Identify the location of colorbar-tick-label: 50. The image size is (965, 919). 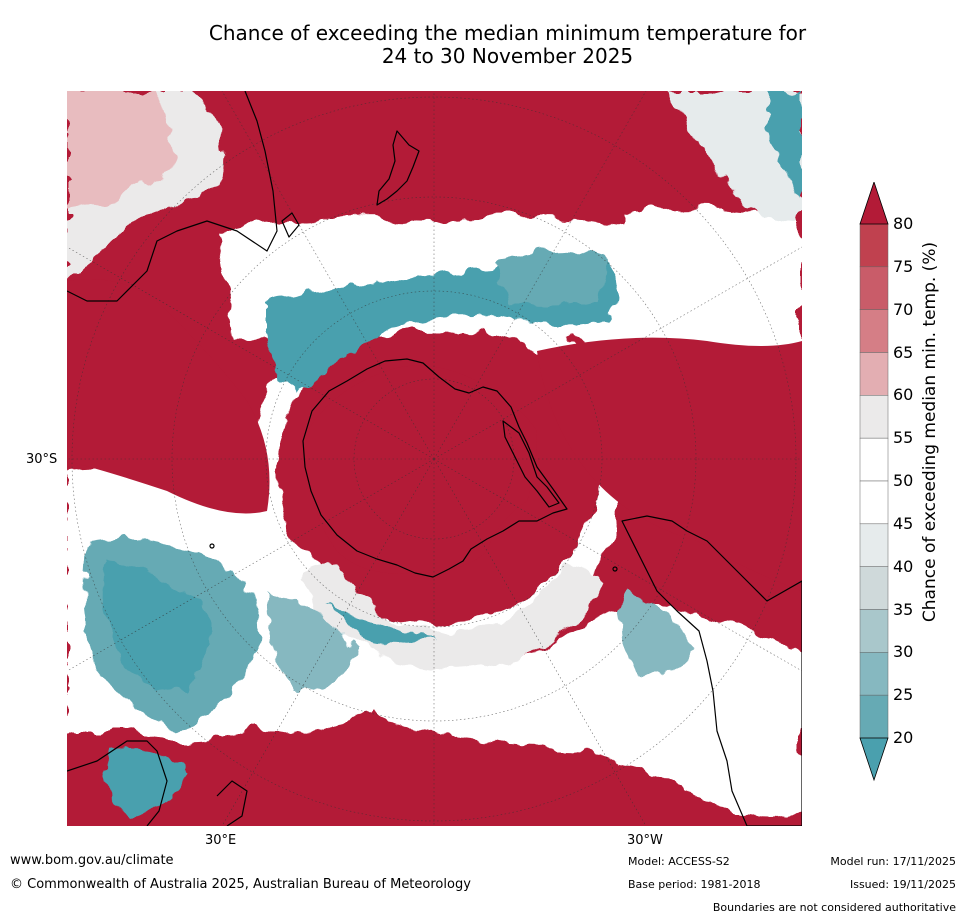
(903, 480).